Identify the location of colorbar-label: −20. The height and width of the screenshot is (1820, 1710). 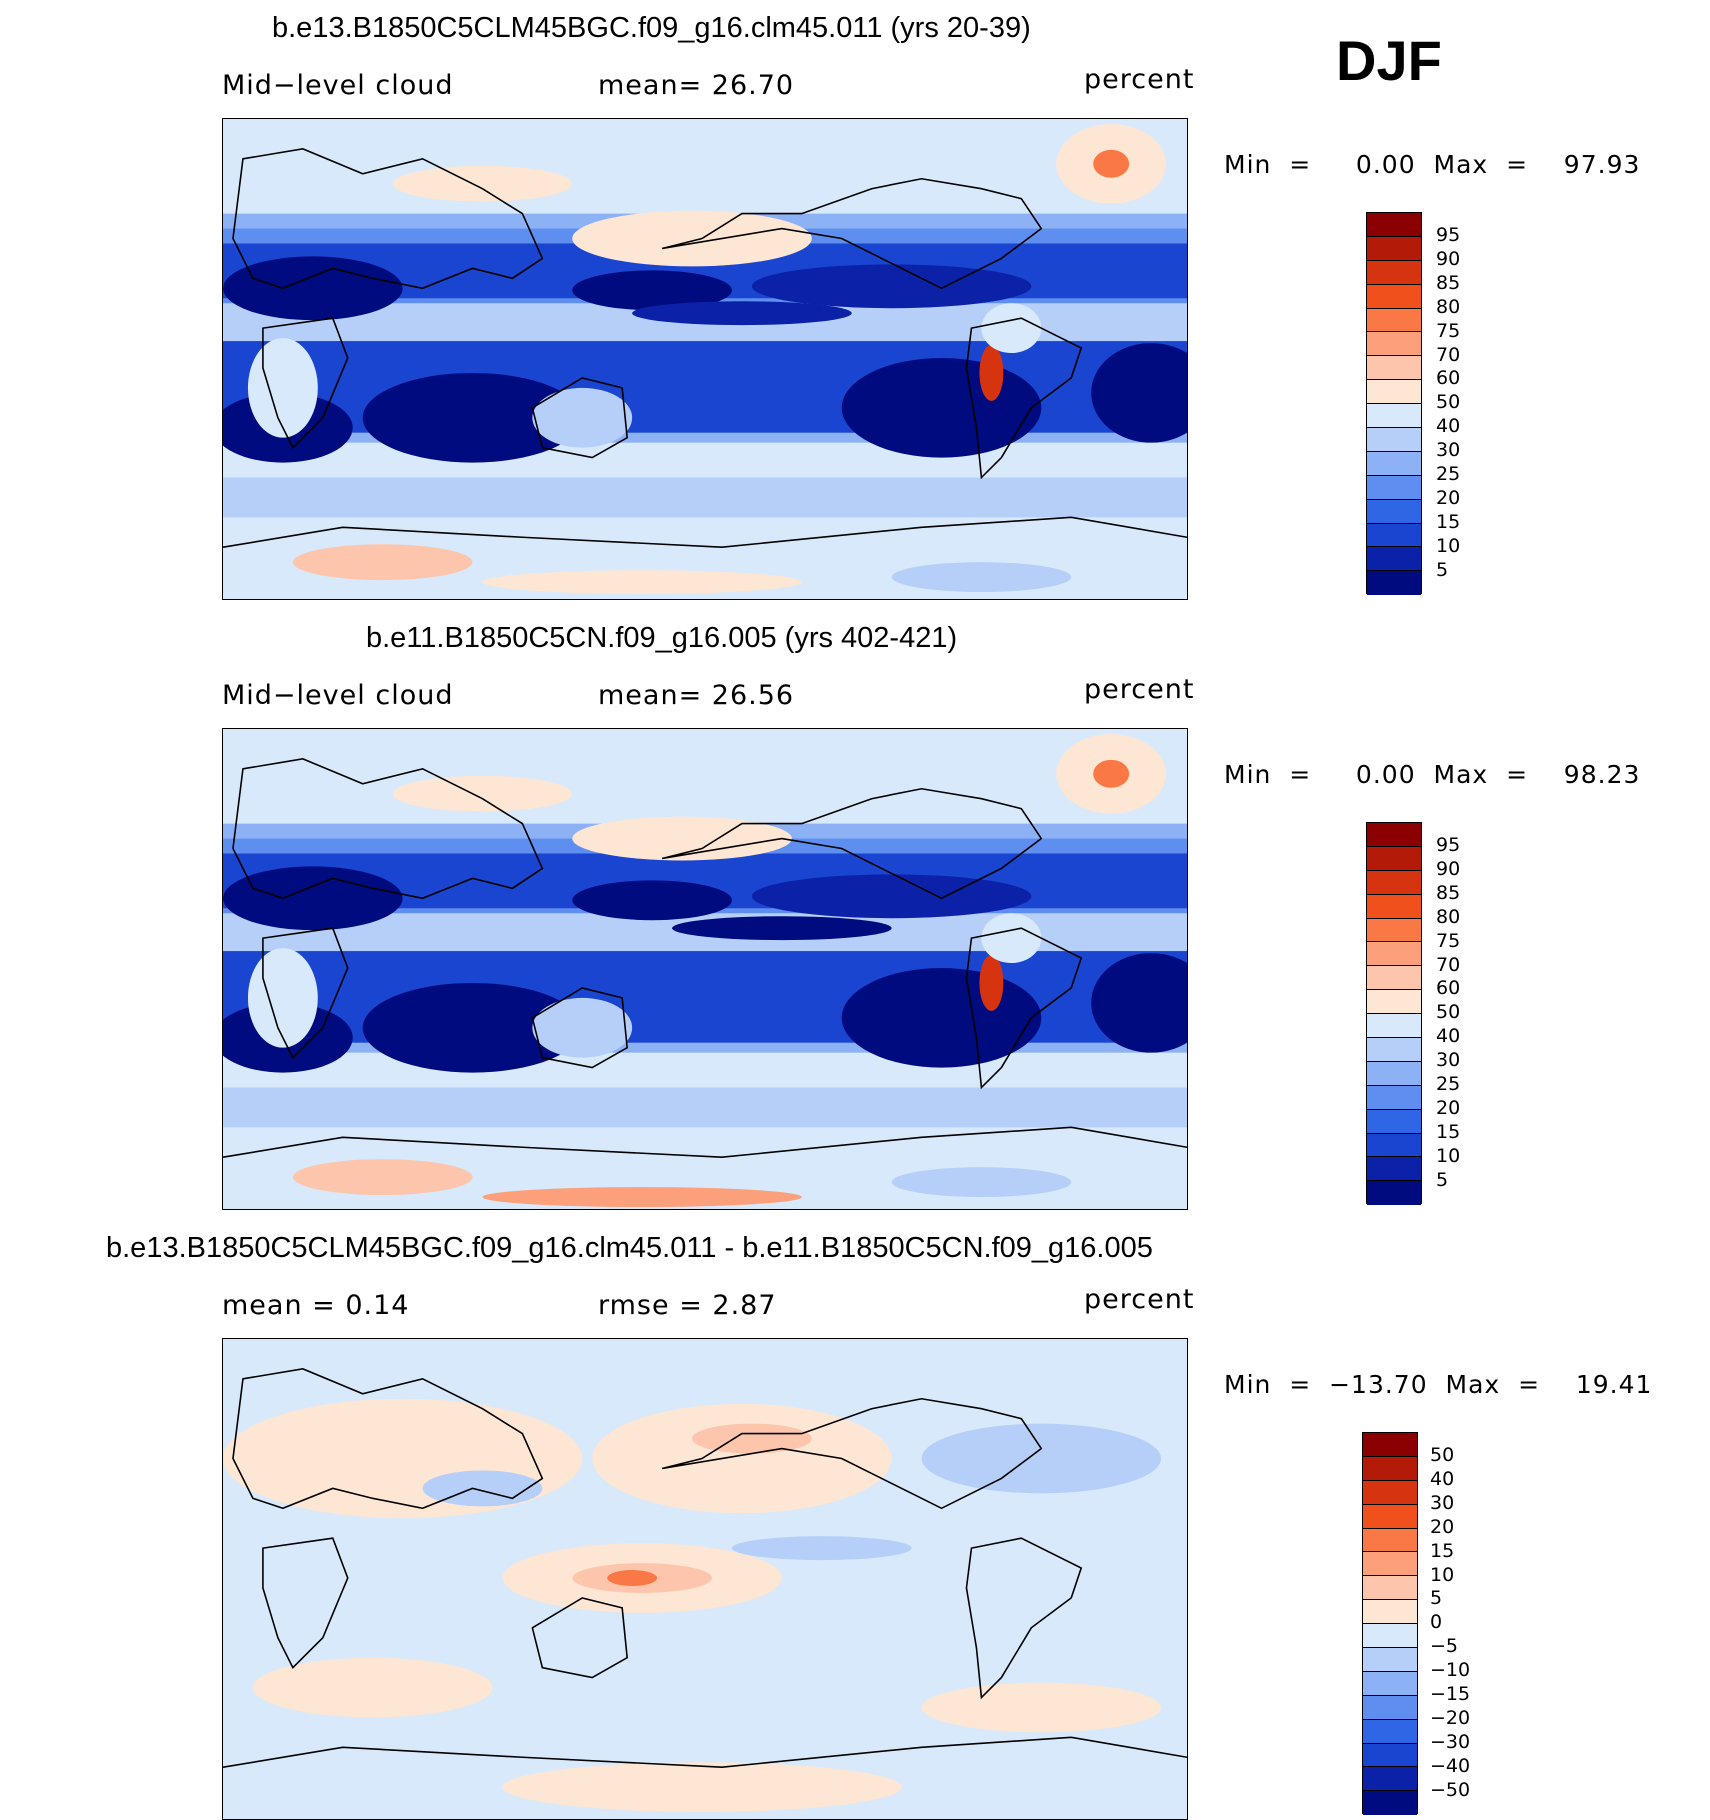
(1450, 1717).